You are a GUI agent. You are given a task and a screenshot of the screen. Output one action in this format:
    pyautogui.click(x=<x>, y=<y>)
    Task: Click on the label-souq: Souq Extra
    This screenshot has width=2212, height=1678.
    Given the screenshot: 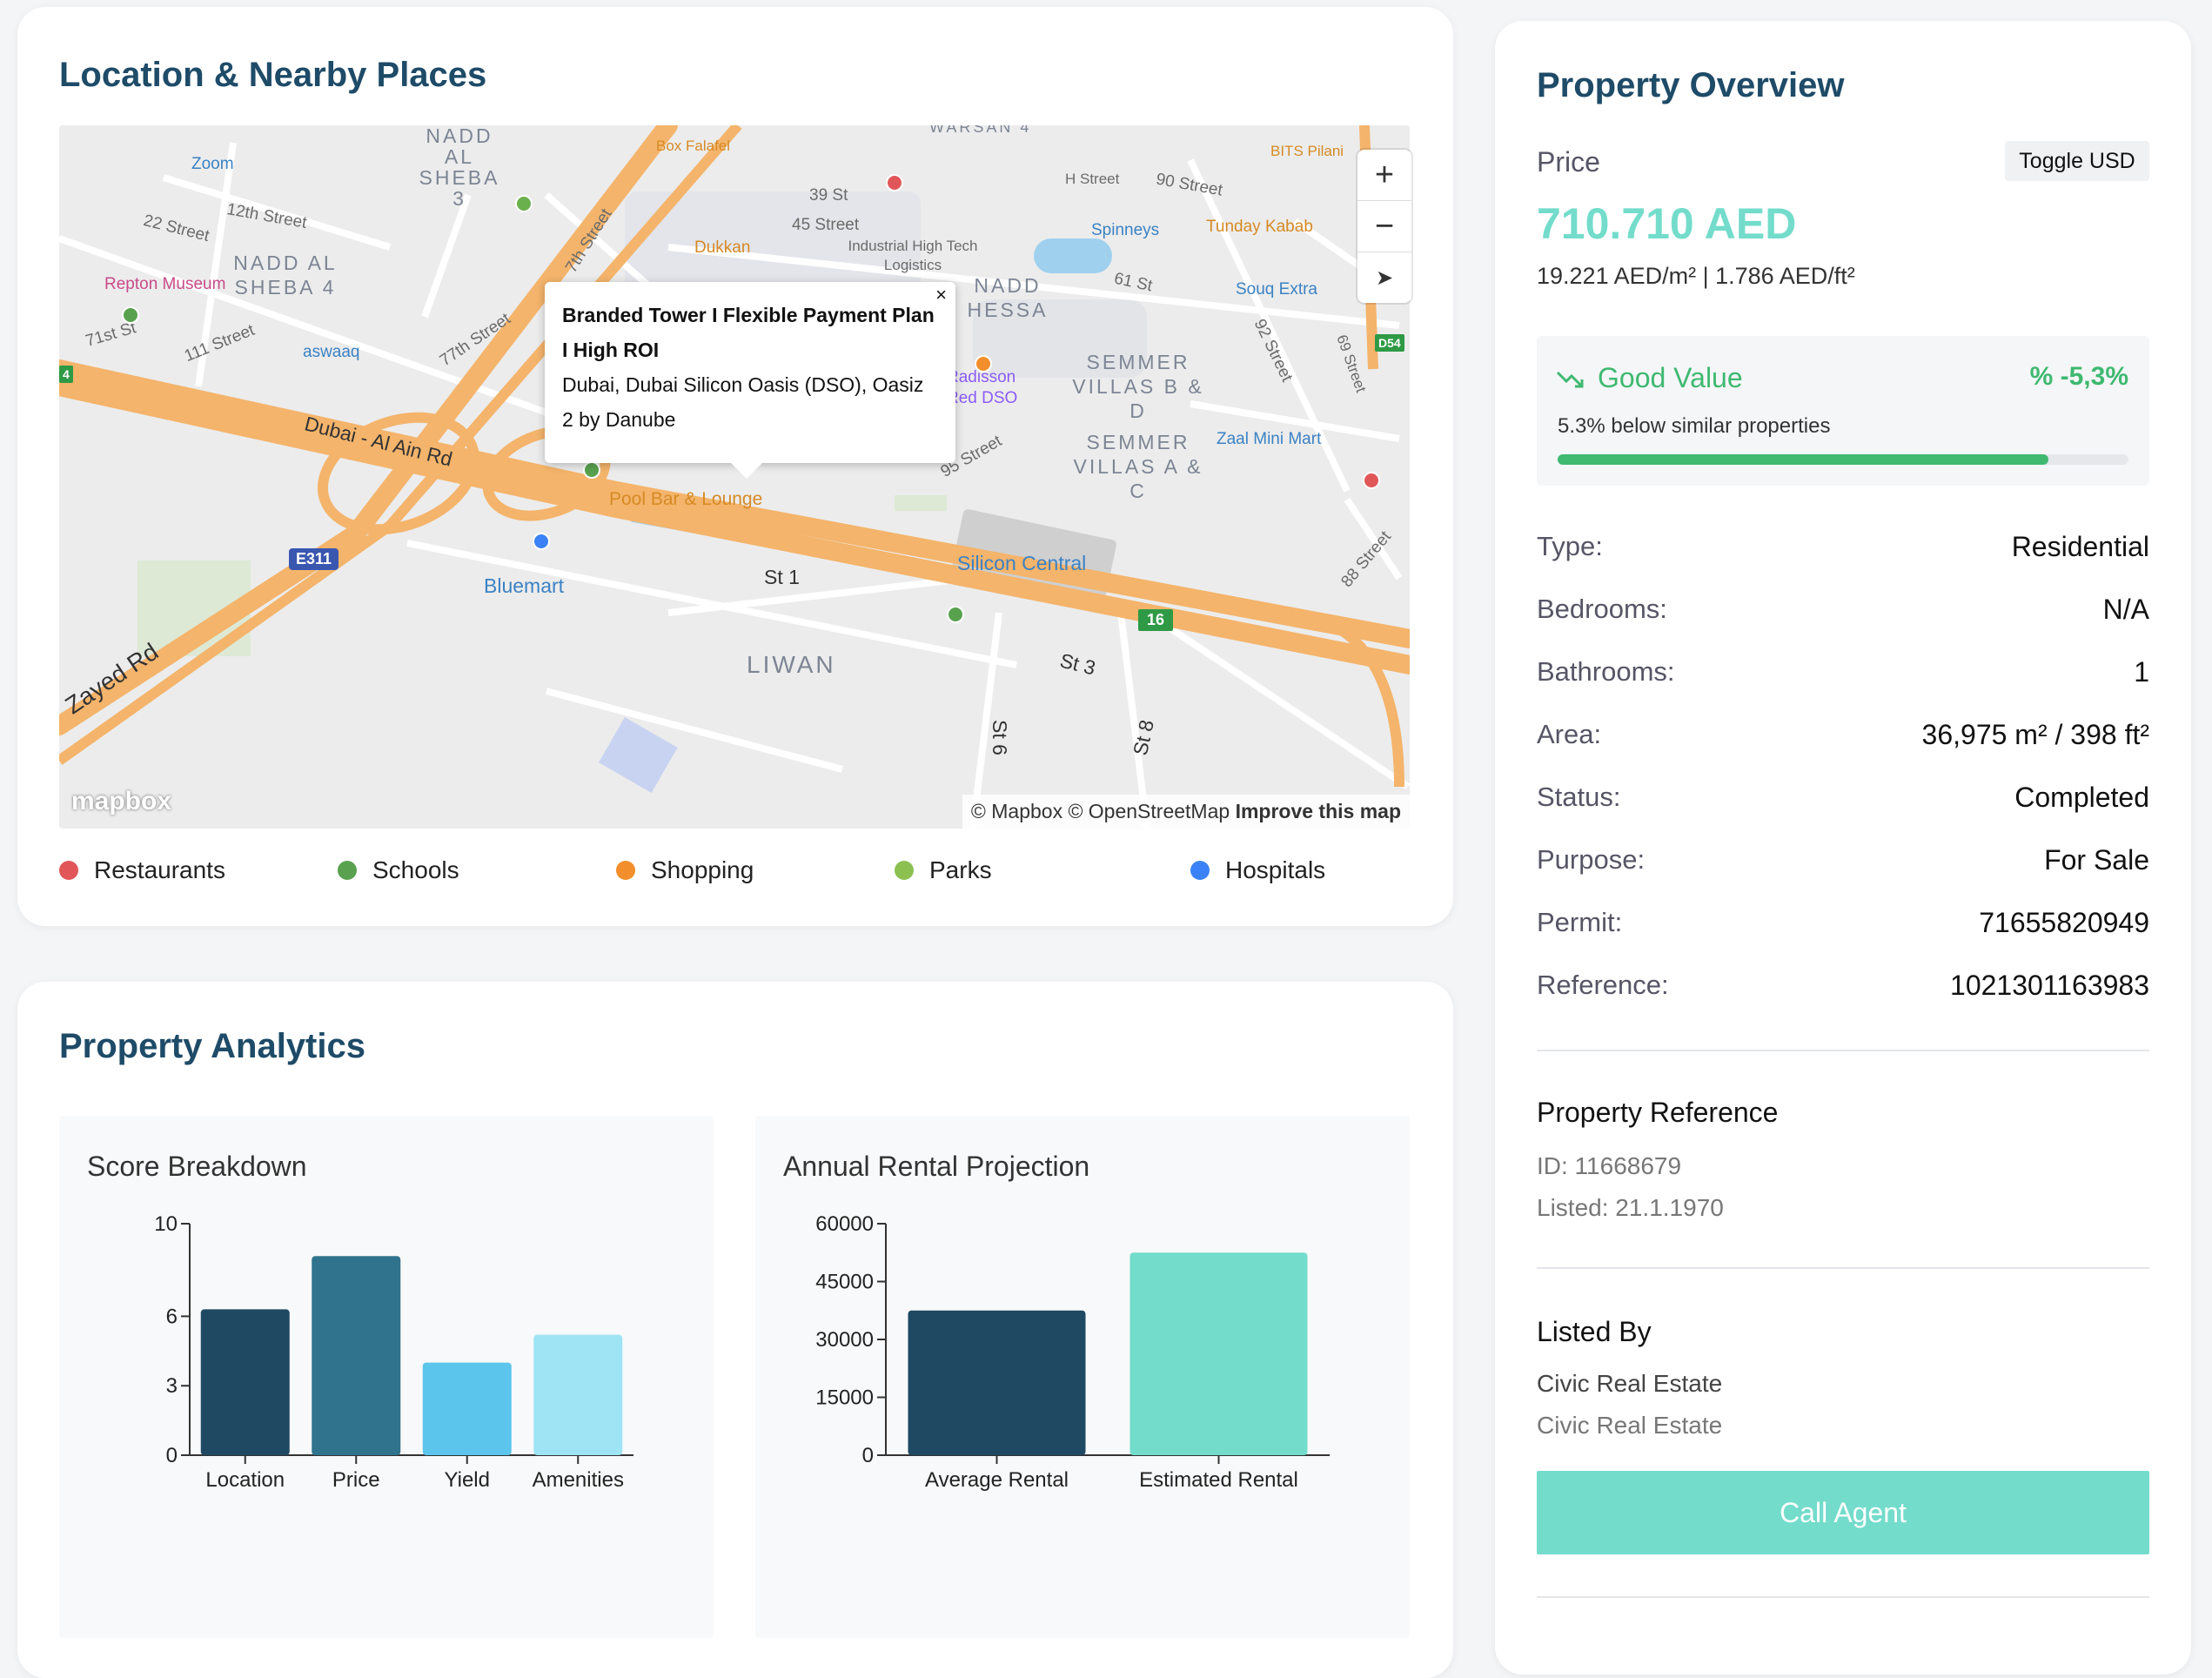 What is the action you would take?
    pyautogui.click(x=1276, y=289)
    